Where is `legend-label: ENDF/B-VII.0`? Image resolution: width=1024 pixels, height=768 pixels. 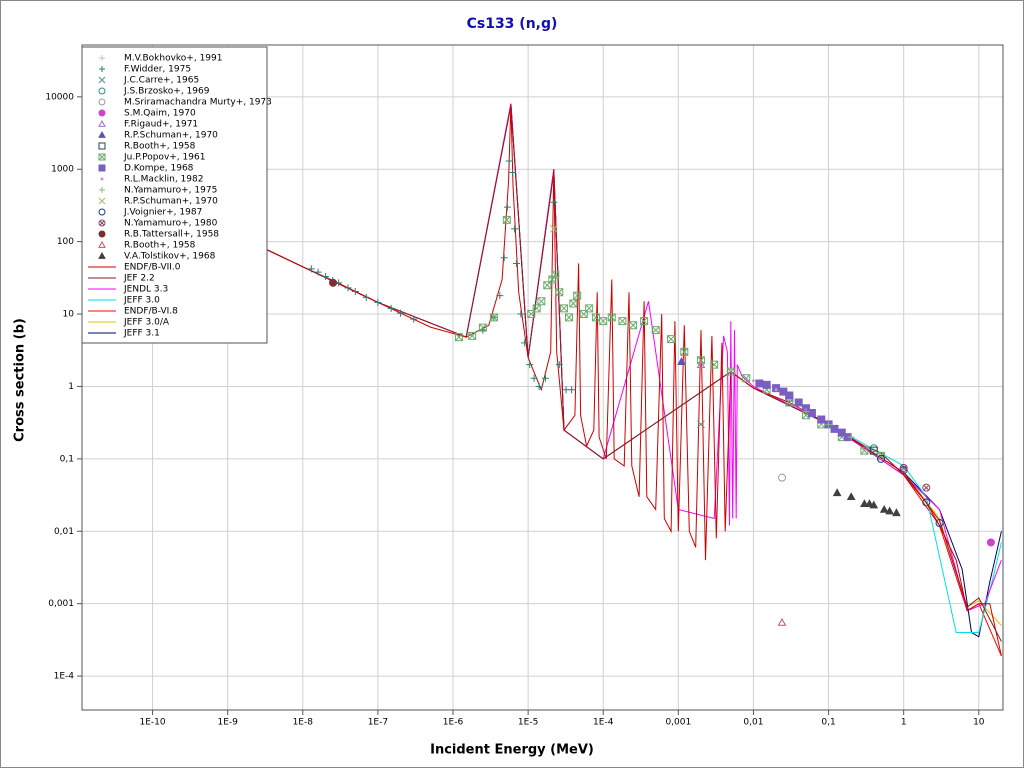 legend-label: ENDF/B-VII.0 is located at coordinates (152, 268).